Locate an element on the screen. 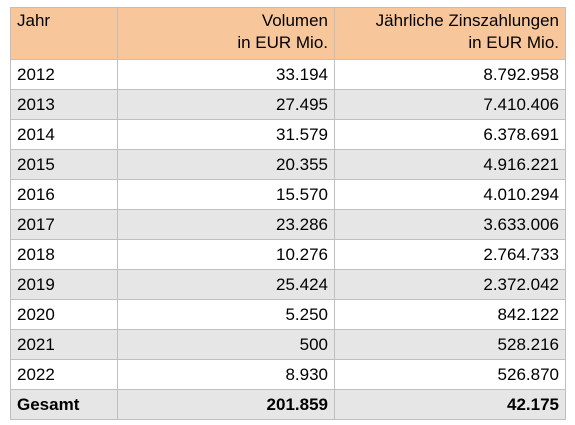 The width and height of the screenshot is (575, 425). table-row: 2015 20.355 4.916.221 is located at coordinates (288, 164).